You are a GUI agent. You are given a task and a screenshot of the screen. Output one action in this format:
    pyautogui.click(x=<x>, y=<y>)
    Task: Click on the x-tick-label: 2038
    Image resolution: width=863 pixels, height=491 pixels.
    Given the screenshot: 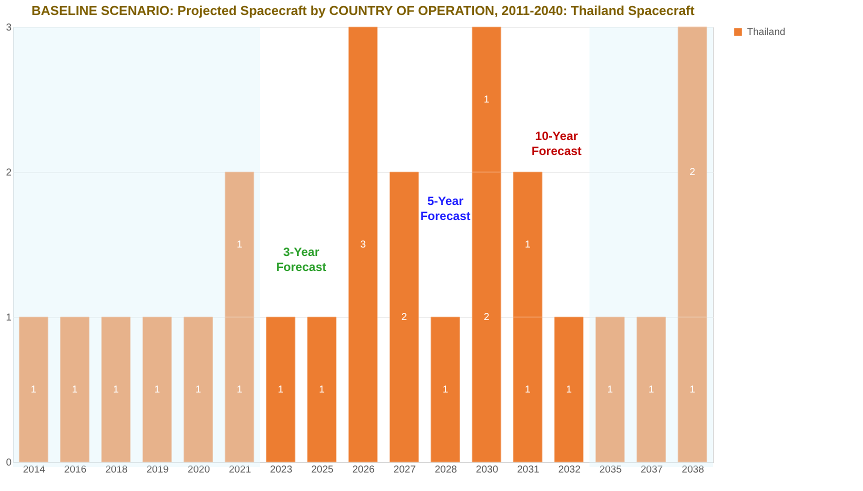 What is the action you would take?
    pyautogui.click(x=693, y=470)
    